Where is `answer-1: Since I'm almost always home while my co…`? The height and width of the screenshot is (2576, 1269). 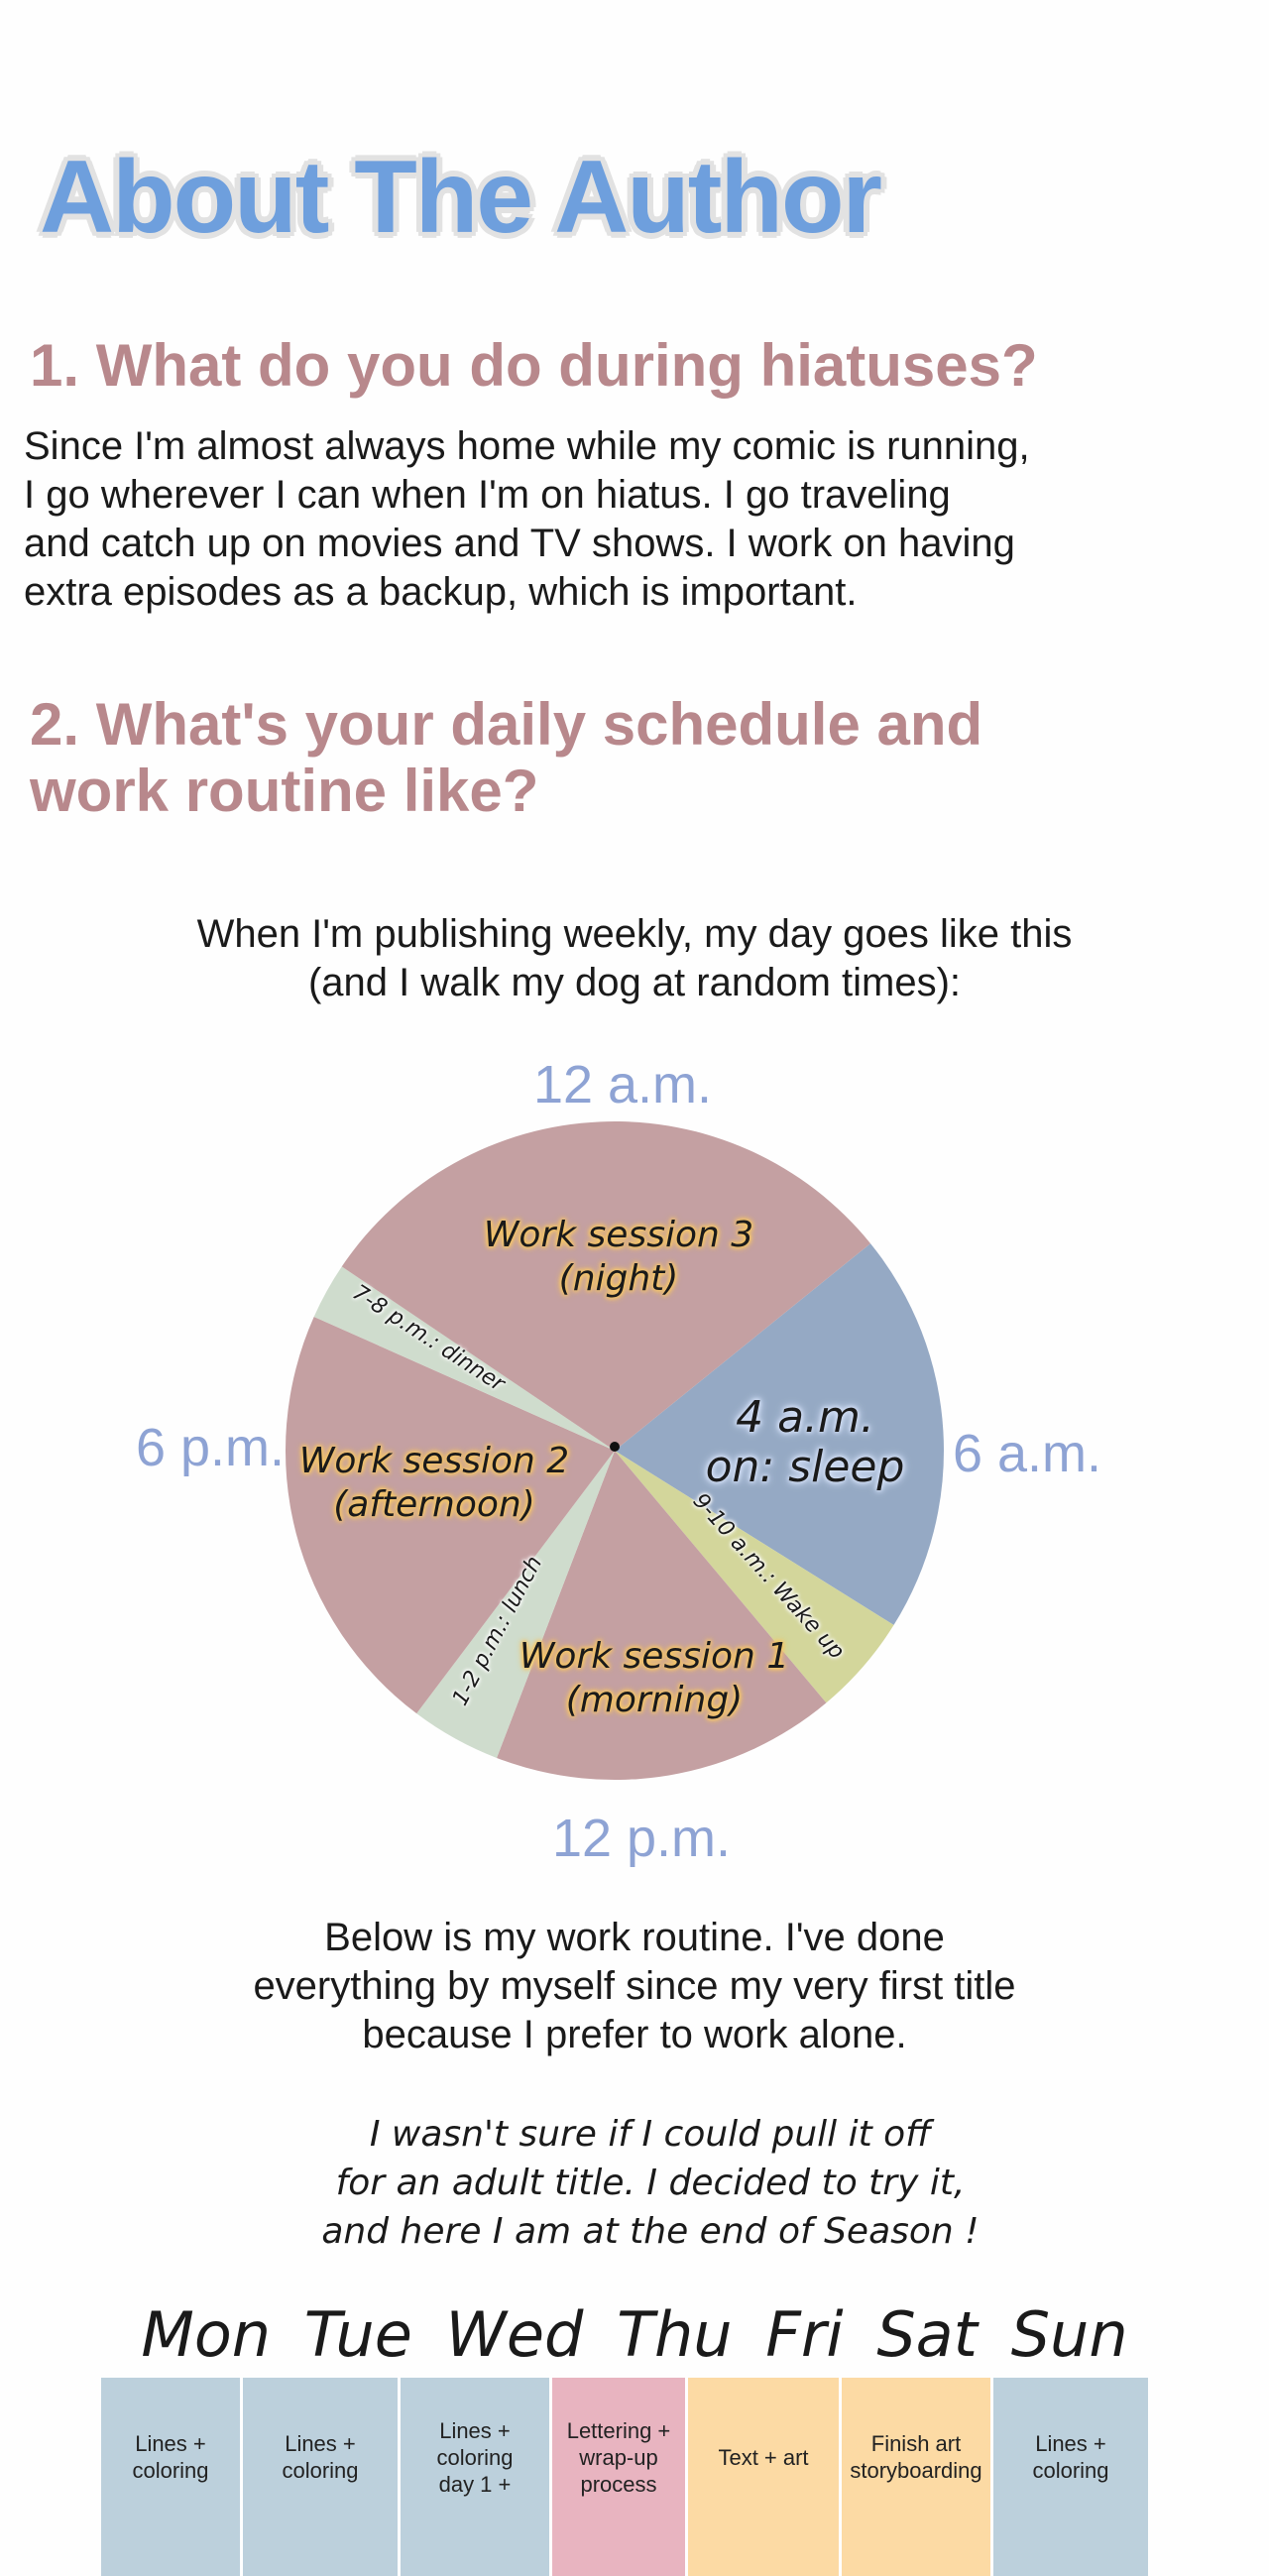 answer-1: Since I'm almost always home while my co… is located at coordinates (527, 520).